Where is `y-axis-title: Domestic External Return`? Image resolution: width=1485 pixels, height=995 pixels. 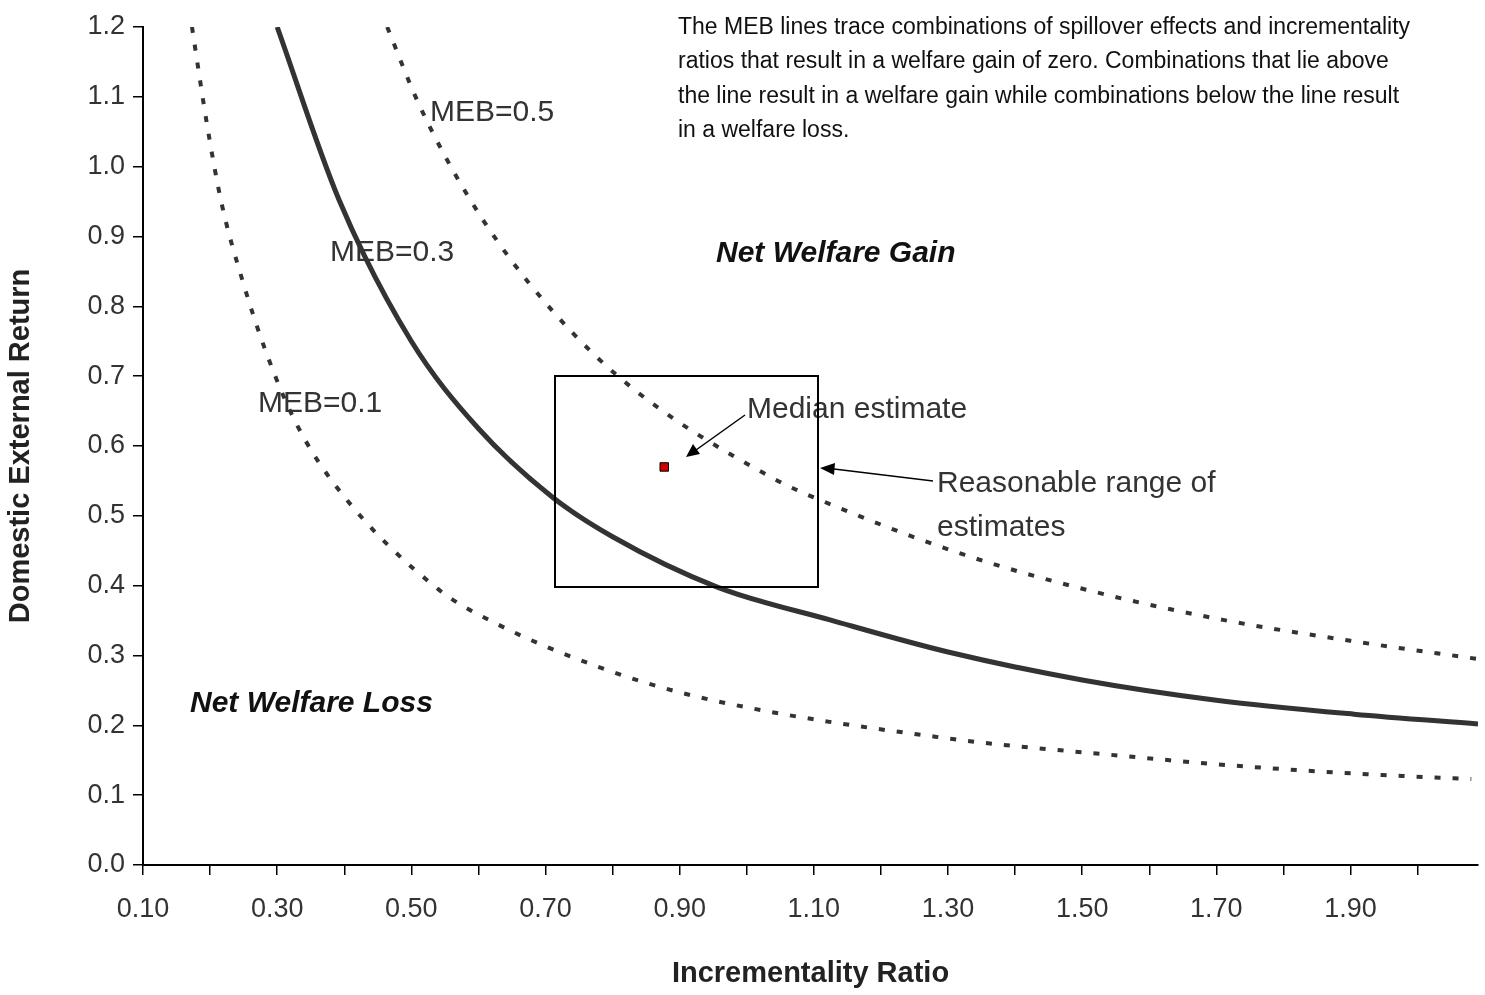 y-axis-title: Domestic External Return is located at coordinates (19, 446).